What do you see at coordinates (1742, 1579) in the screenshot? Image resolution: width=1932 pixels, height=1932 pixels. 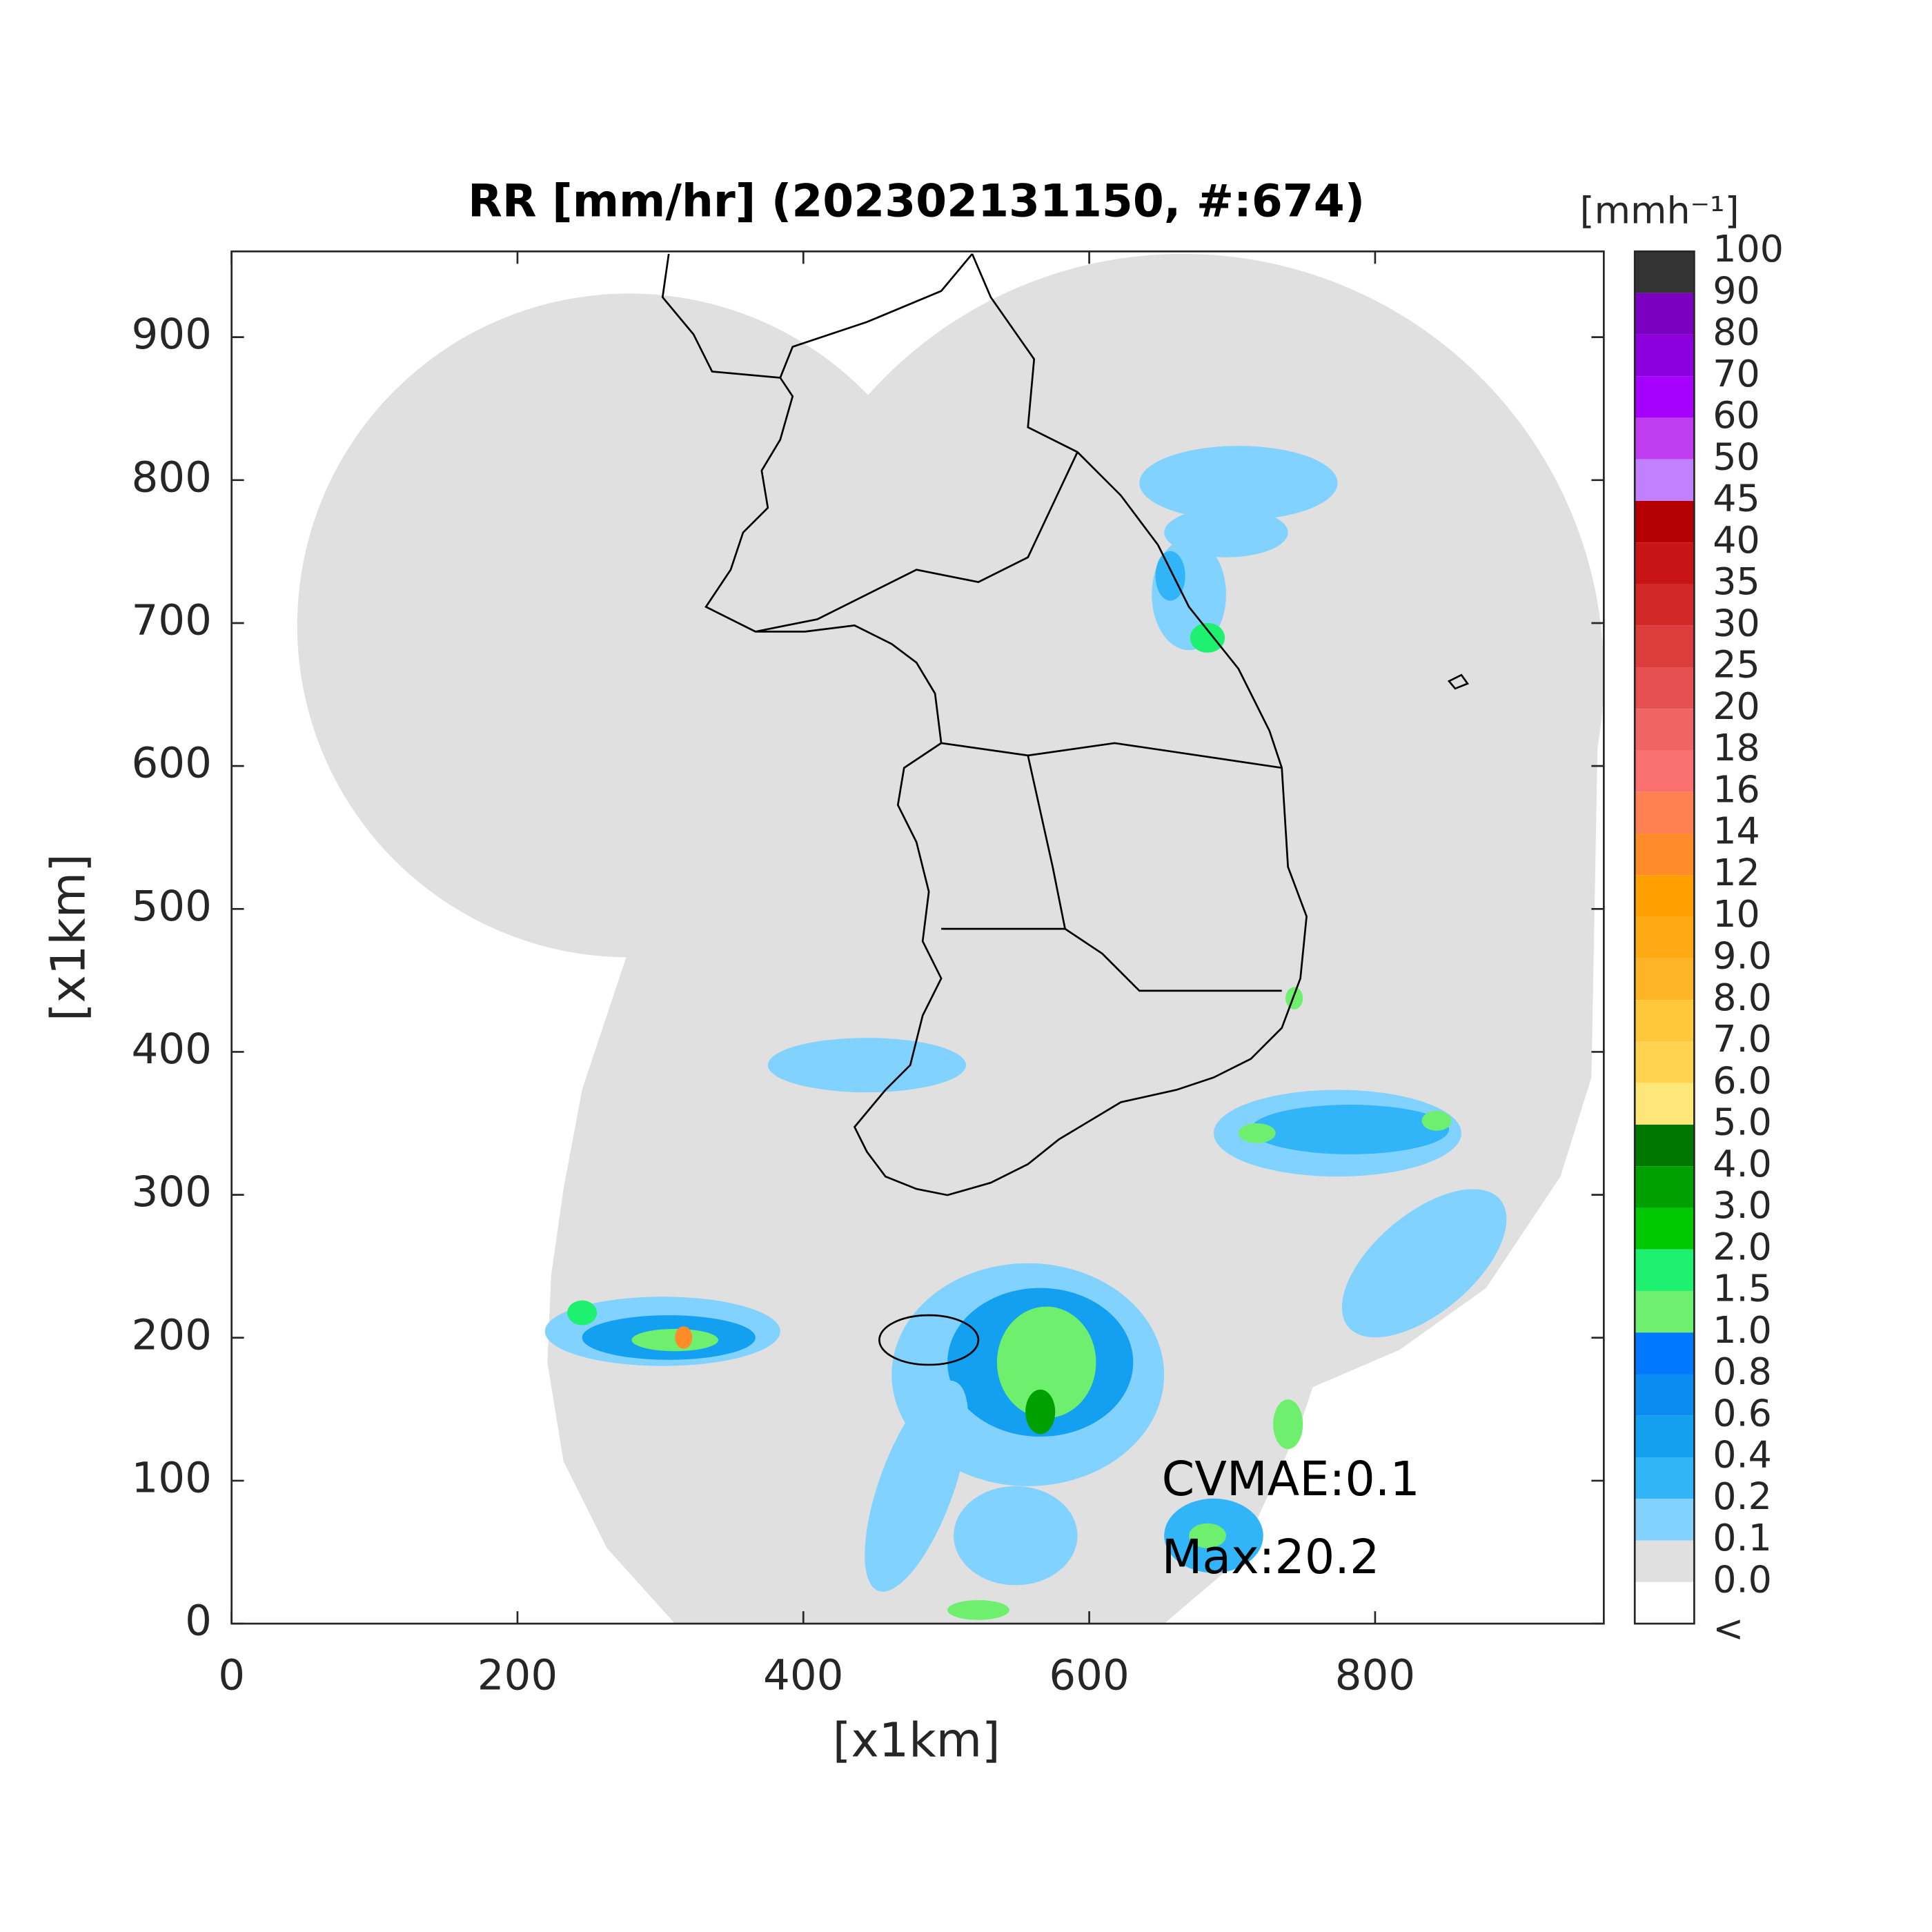 I see `colorbar-label: 0.0` at bounding box center [1742, 1579].